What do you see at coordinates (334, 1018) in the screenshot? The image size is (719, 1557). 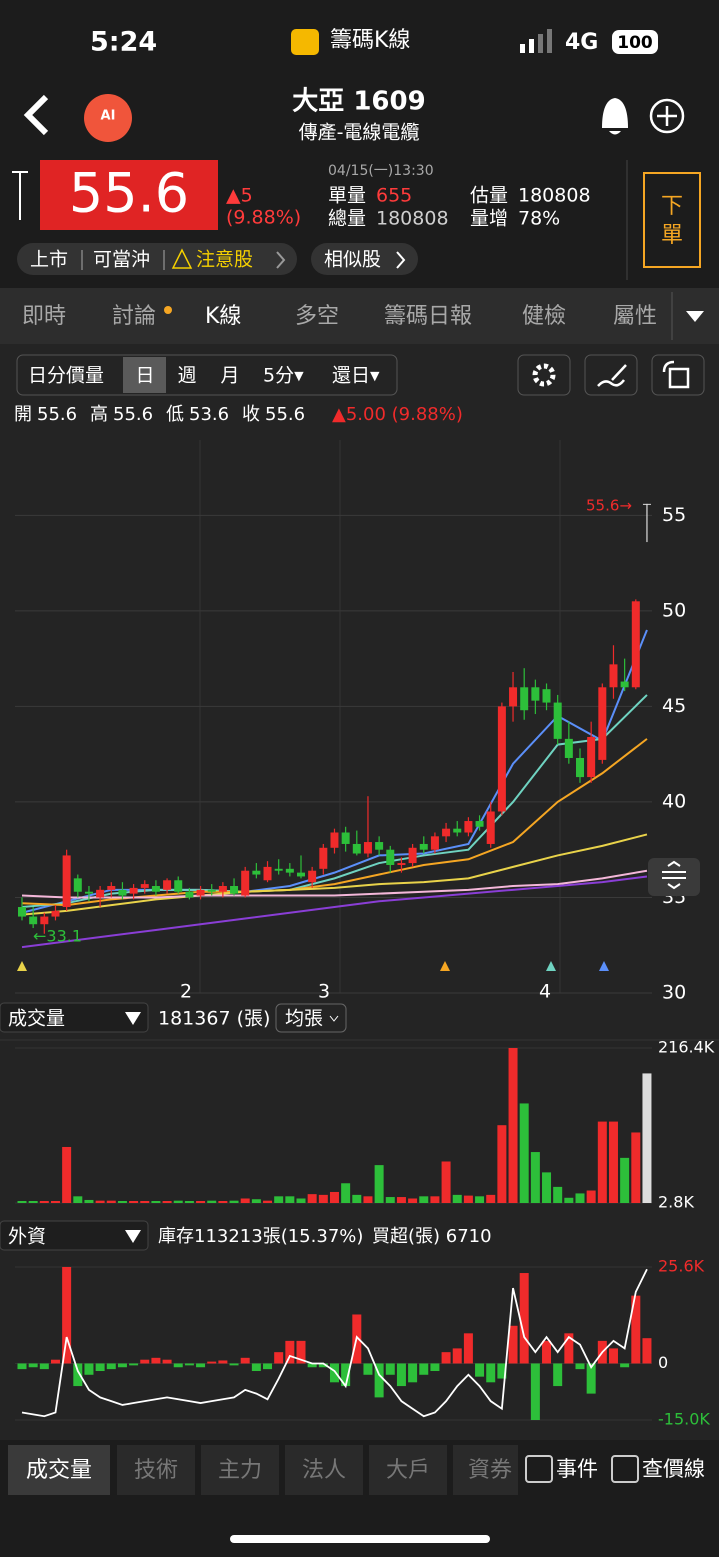 I see `chevron` at bounding box center [334, 1018].